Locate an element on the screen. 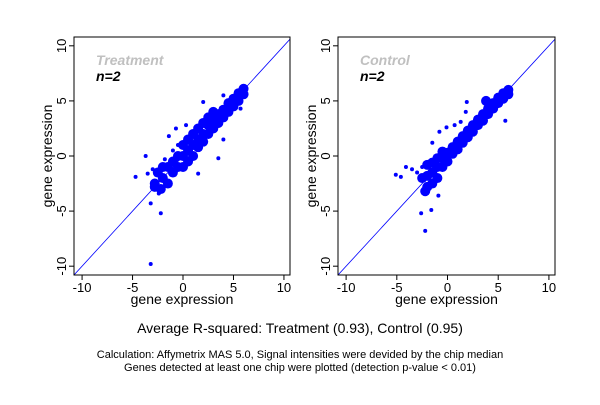  panel-title: Control is located at coordinates (385, 60).